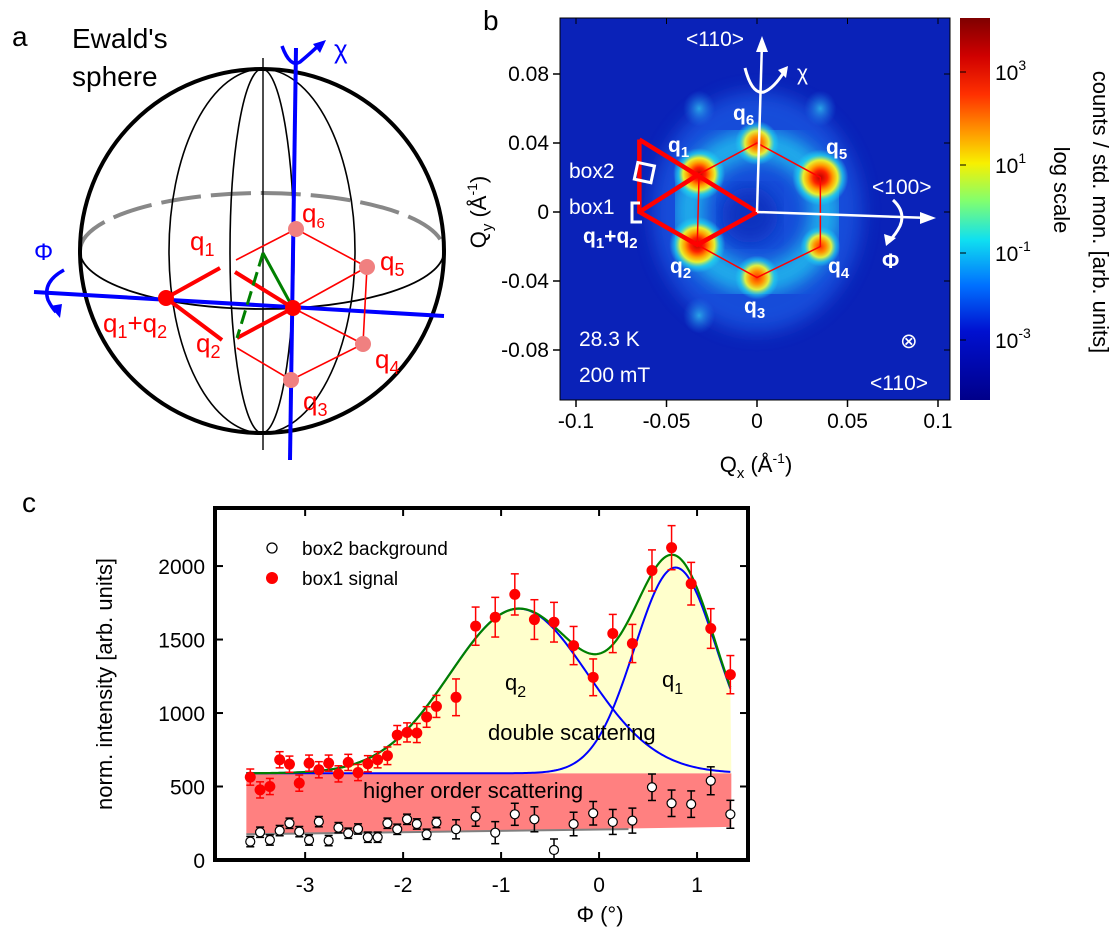 This screenshot has width=1114, height=950. Describe the element at coordinates (272, 578) in the screenshot. I see `legend-filled-marker` at that location.